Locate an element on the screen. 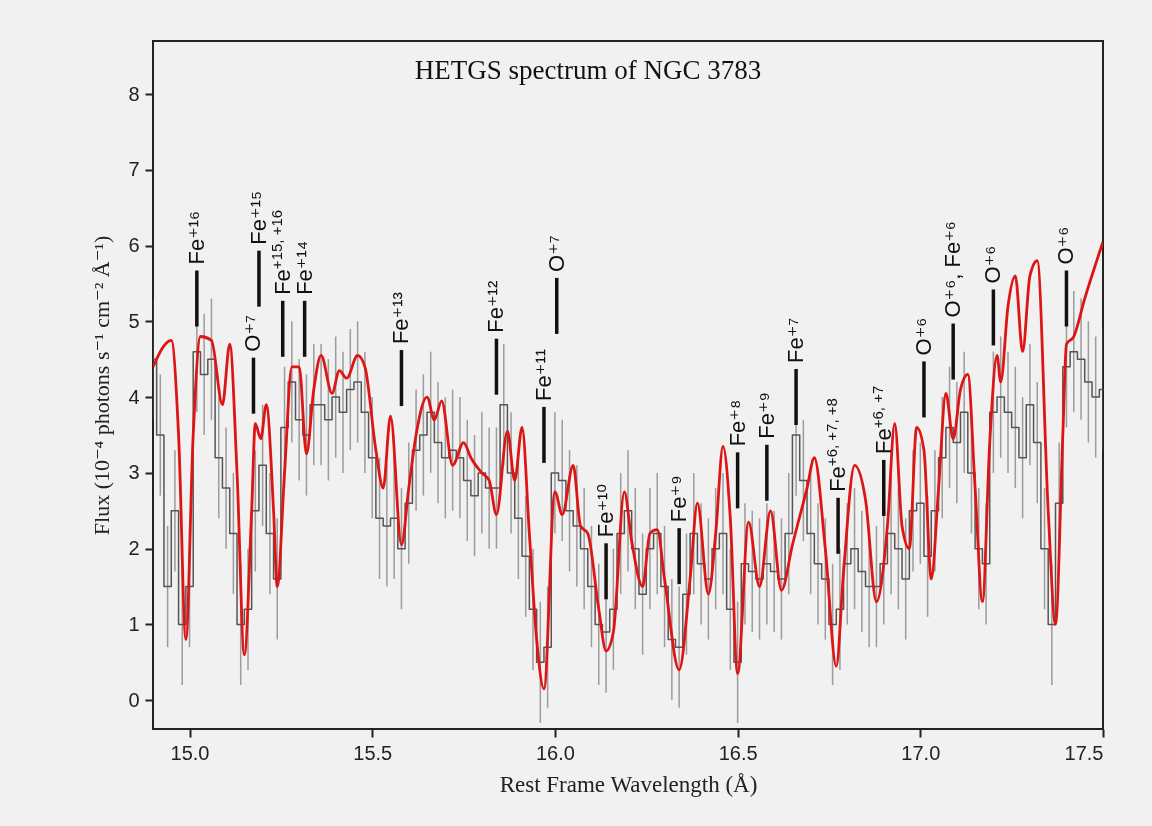 Image resolution: width=1152 pixels, height=826 pixels. x-tick-label: 15.5 is located at coordinates (373, 752).